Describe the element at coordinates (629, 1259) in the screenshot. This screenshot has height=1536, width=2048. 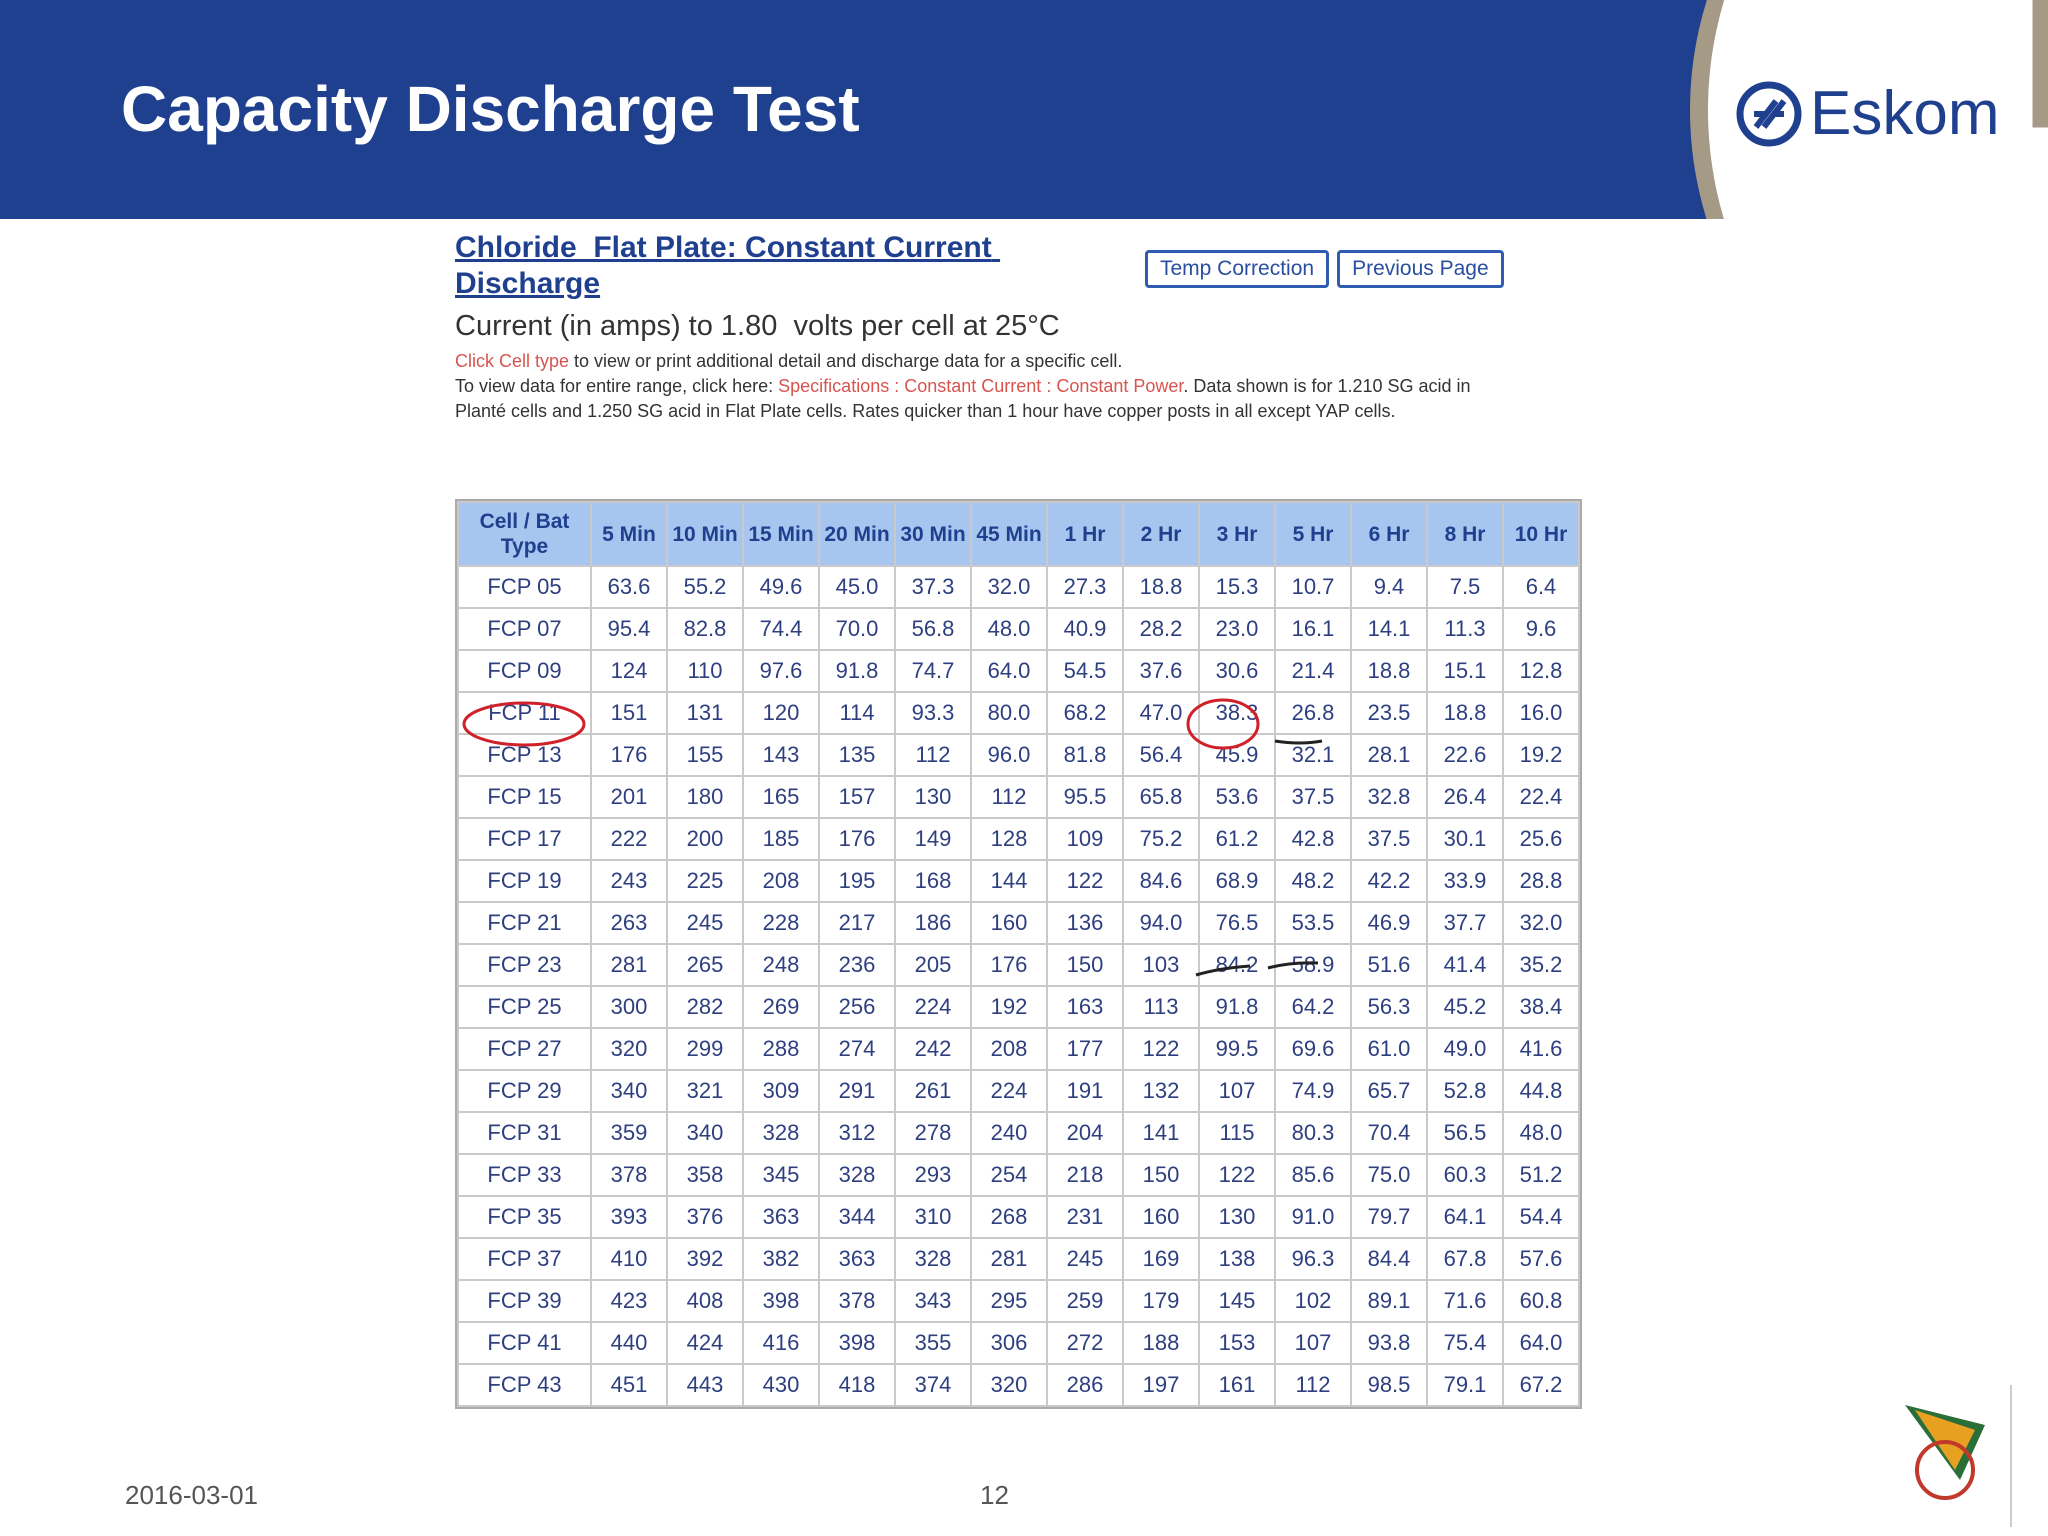
I see `table-cell: 410` at that location.